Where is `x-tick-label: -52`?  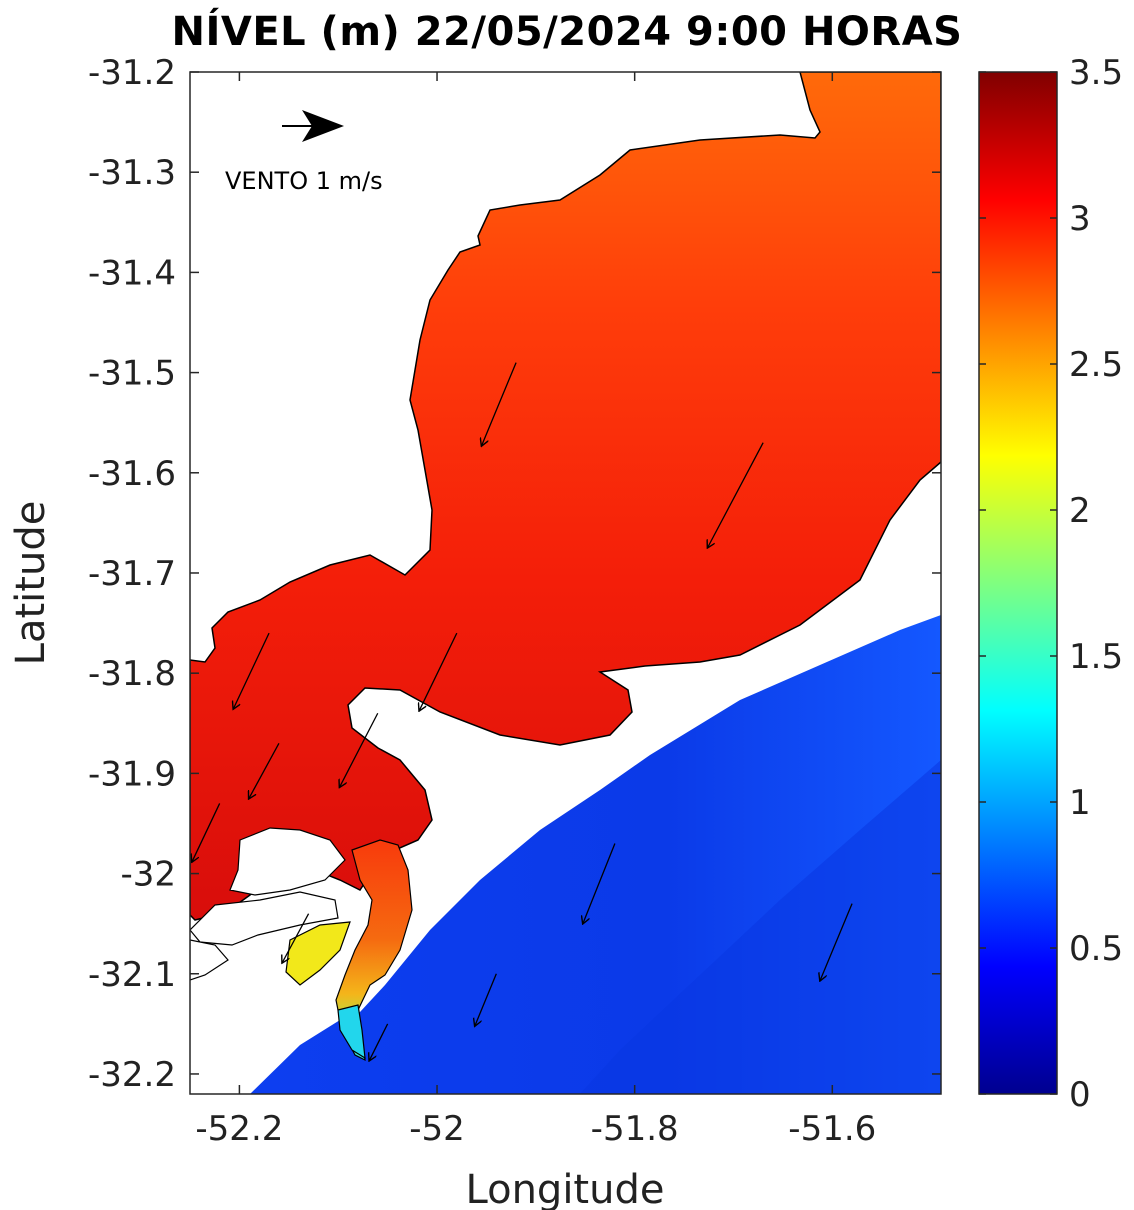
x-tick-label: -52 is located at coordinates (437, 1129).